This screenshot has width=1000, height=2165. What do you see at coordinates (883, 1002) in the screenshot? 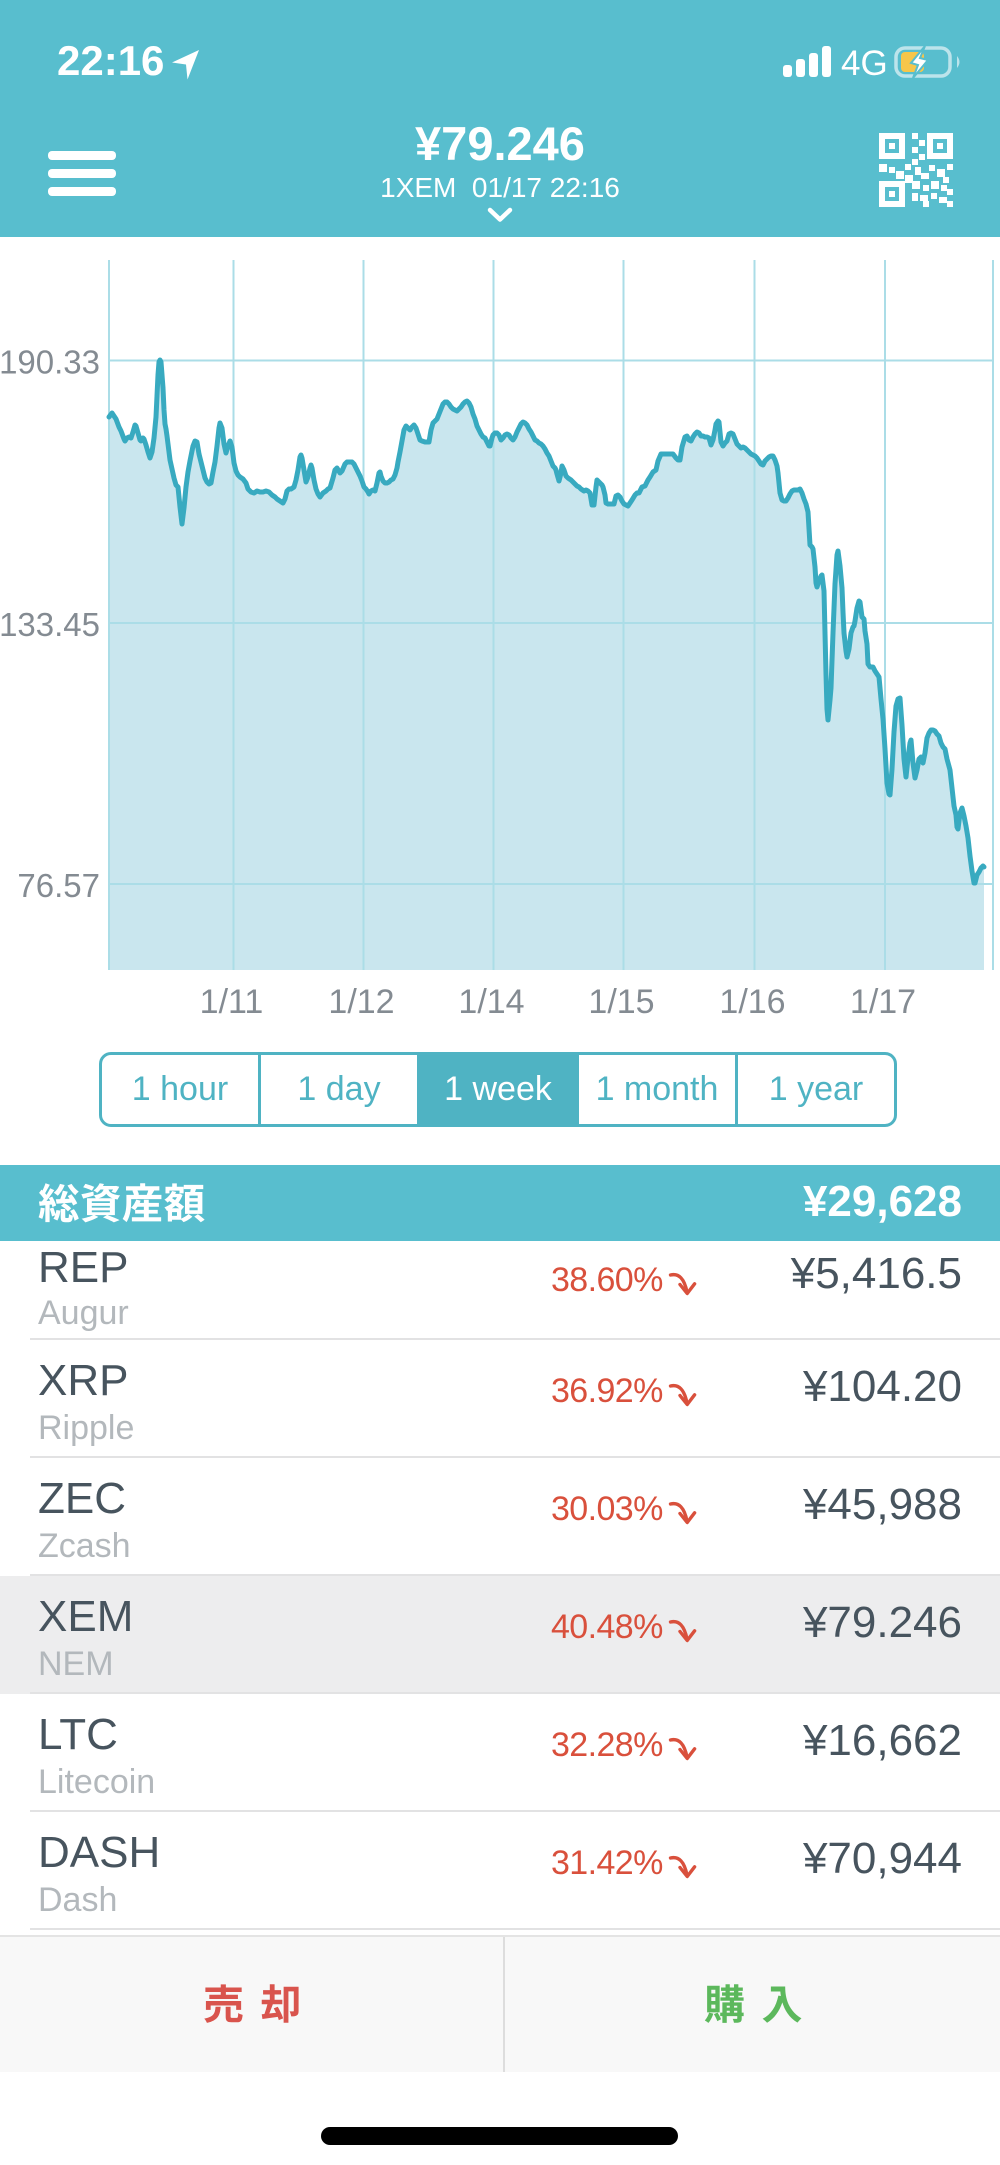
I see `svg-text: 1/17` at bounding box center [883, 1002].